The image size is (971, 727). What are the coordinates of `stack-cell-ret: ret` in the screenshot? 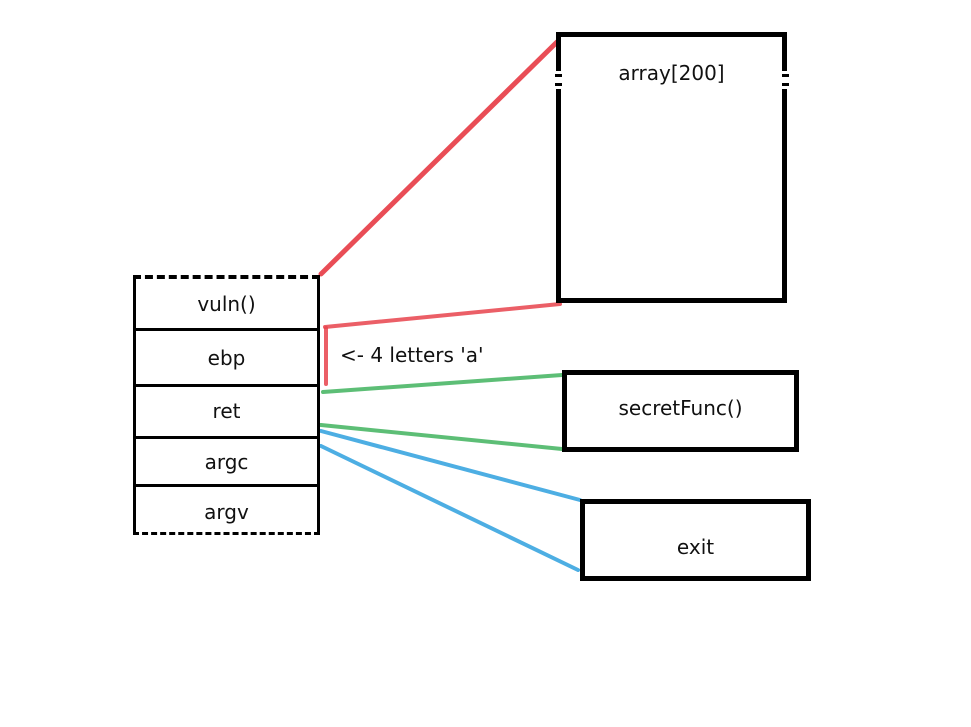 It's located at (226, 411).